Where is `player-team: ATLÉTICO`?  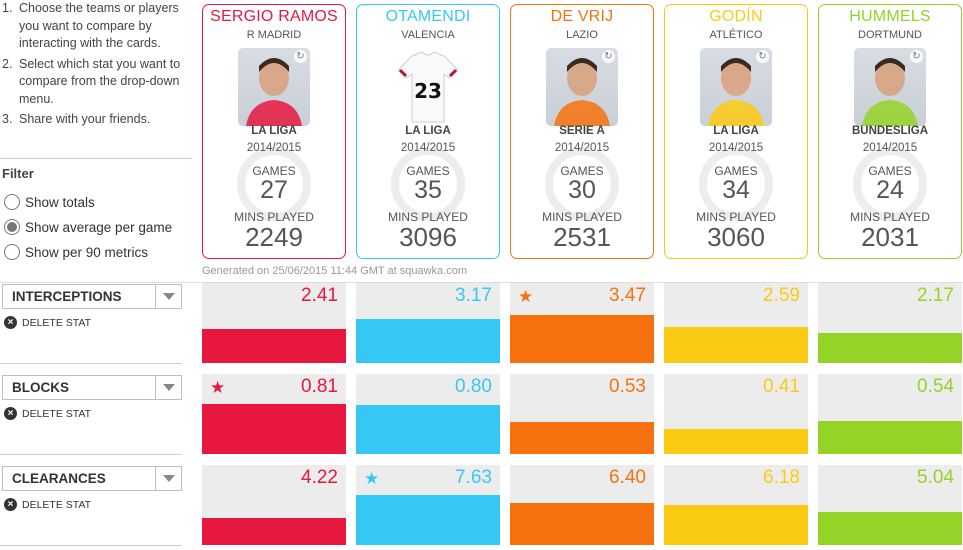 player-team: ATLÉTICO is located at coordinates (736, 35).